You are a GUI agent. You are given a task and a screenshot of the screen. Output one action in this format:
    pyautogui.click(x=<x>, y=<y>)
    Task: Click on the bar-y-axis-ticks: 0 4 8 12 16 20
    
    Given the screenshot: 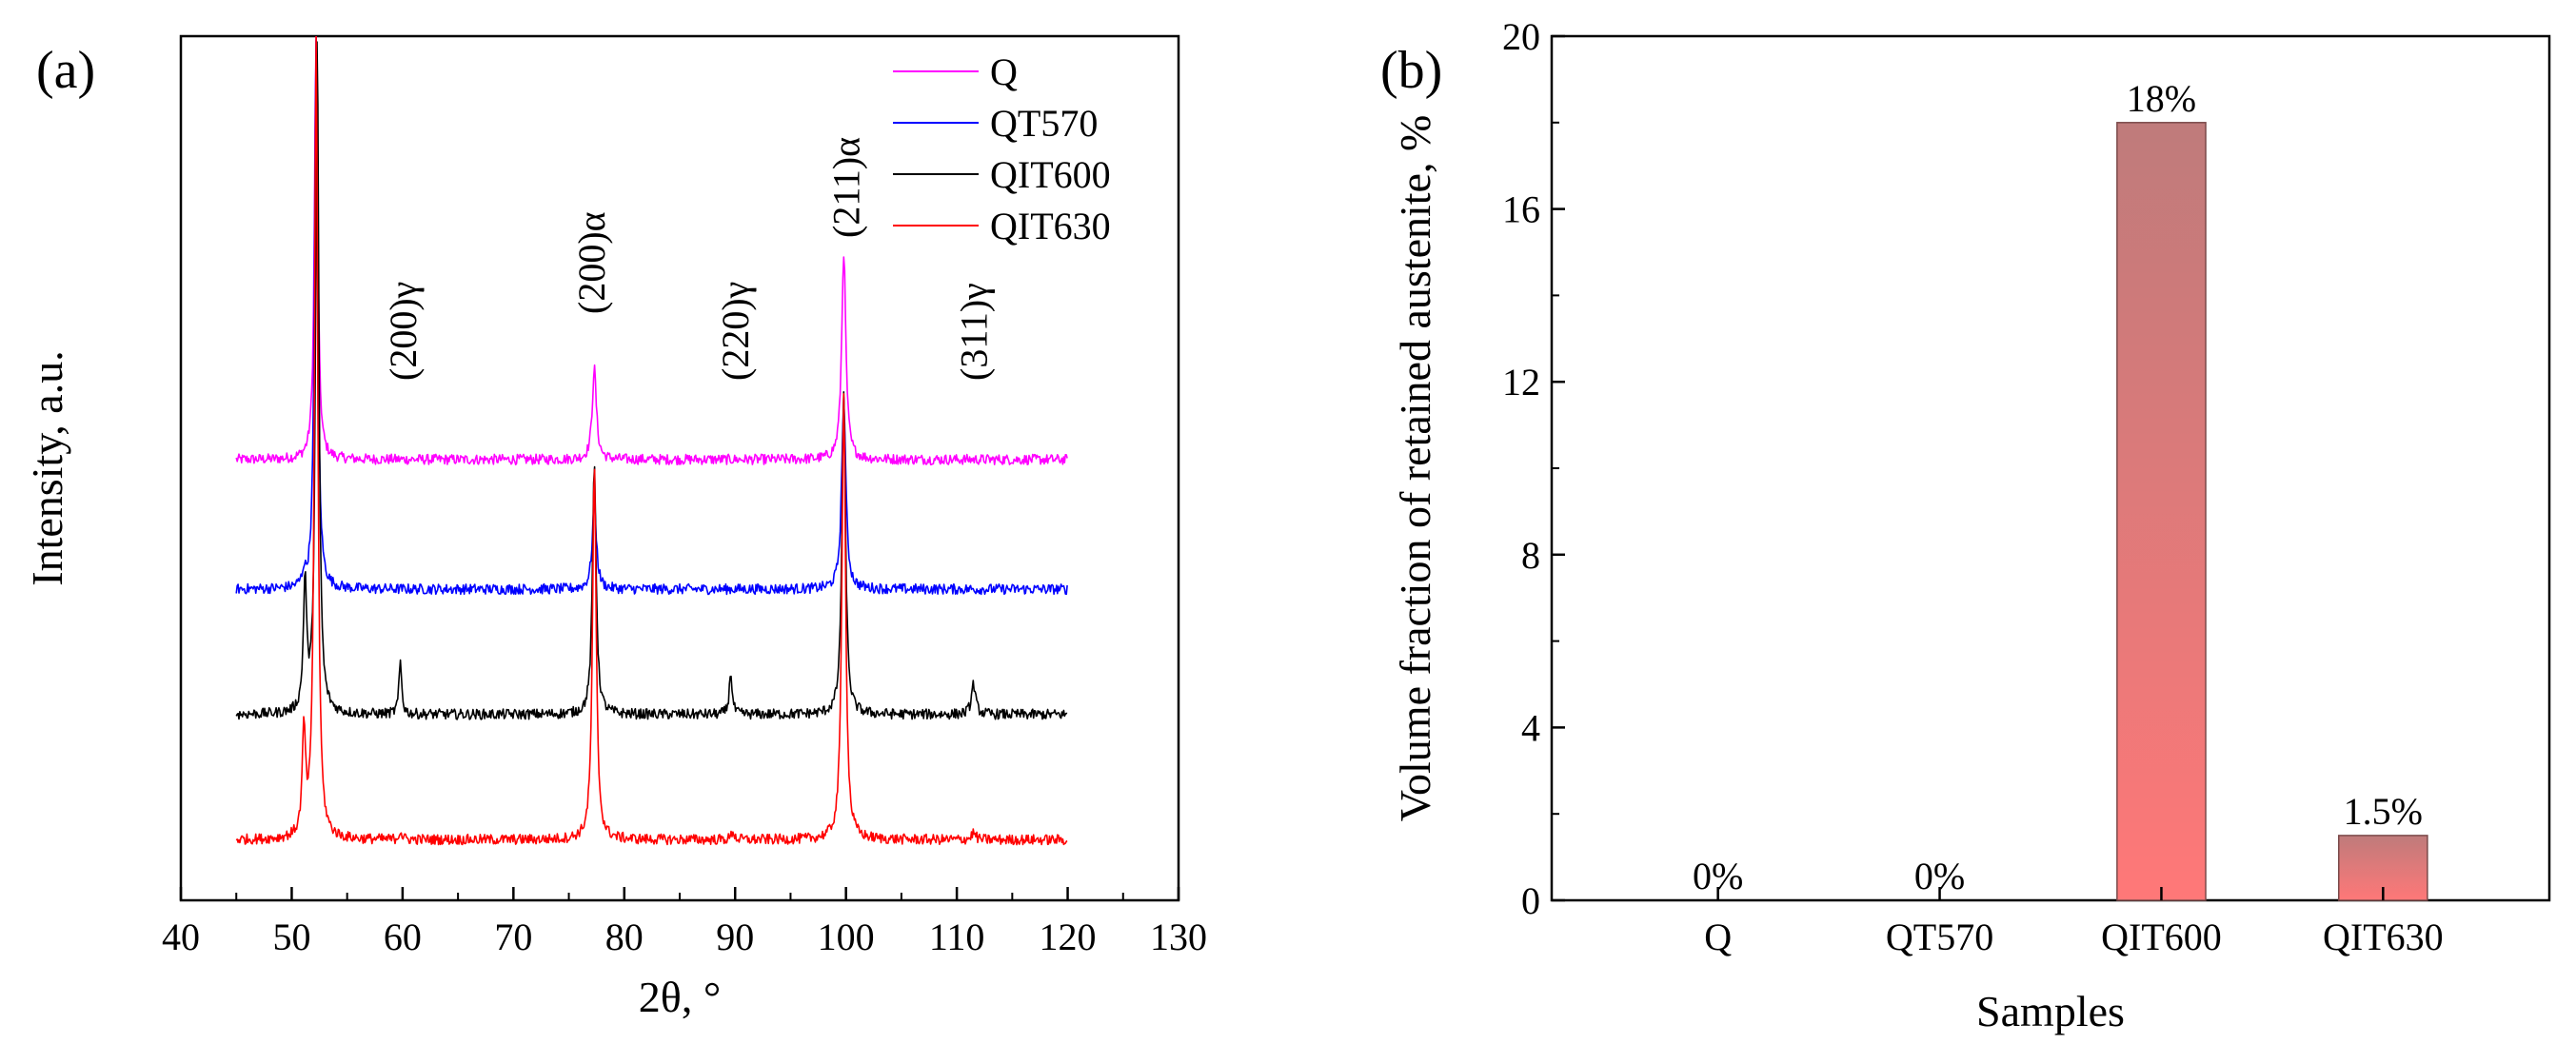 What is the action you would take?
    pyautogui.click(x=1533, y=468)
    